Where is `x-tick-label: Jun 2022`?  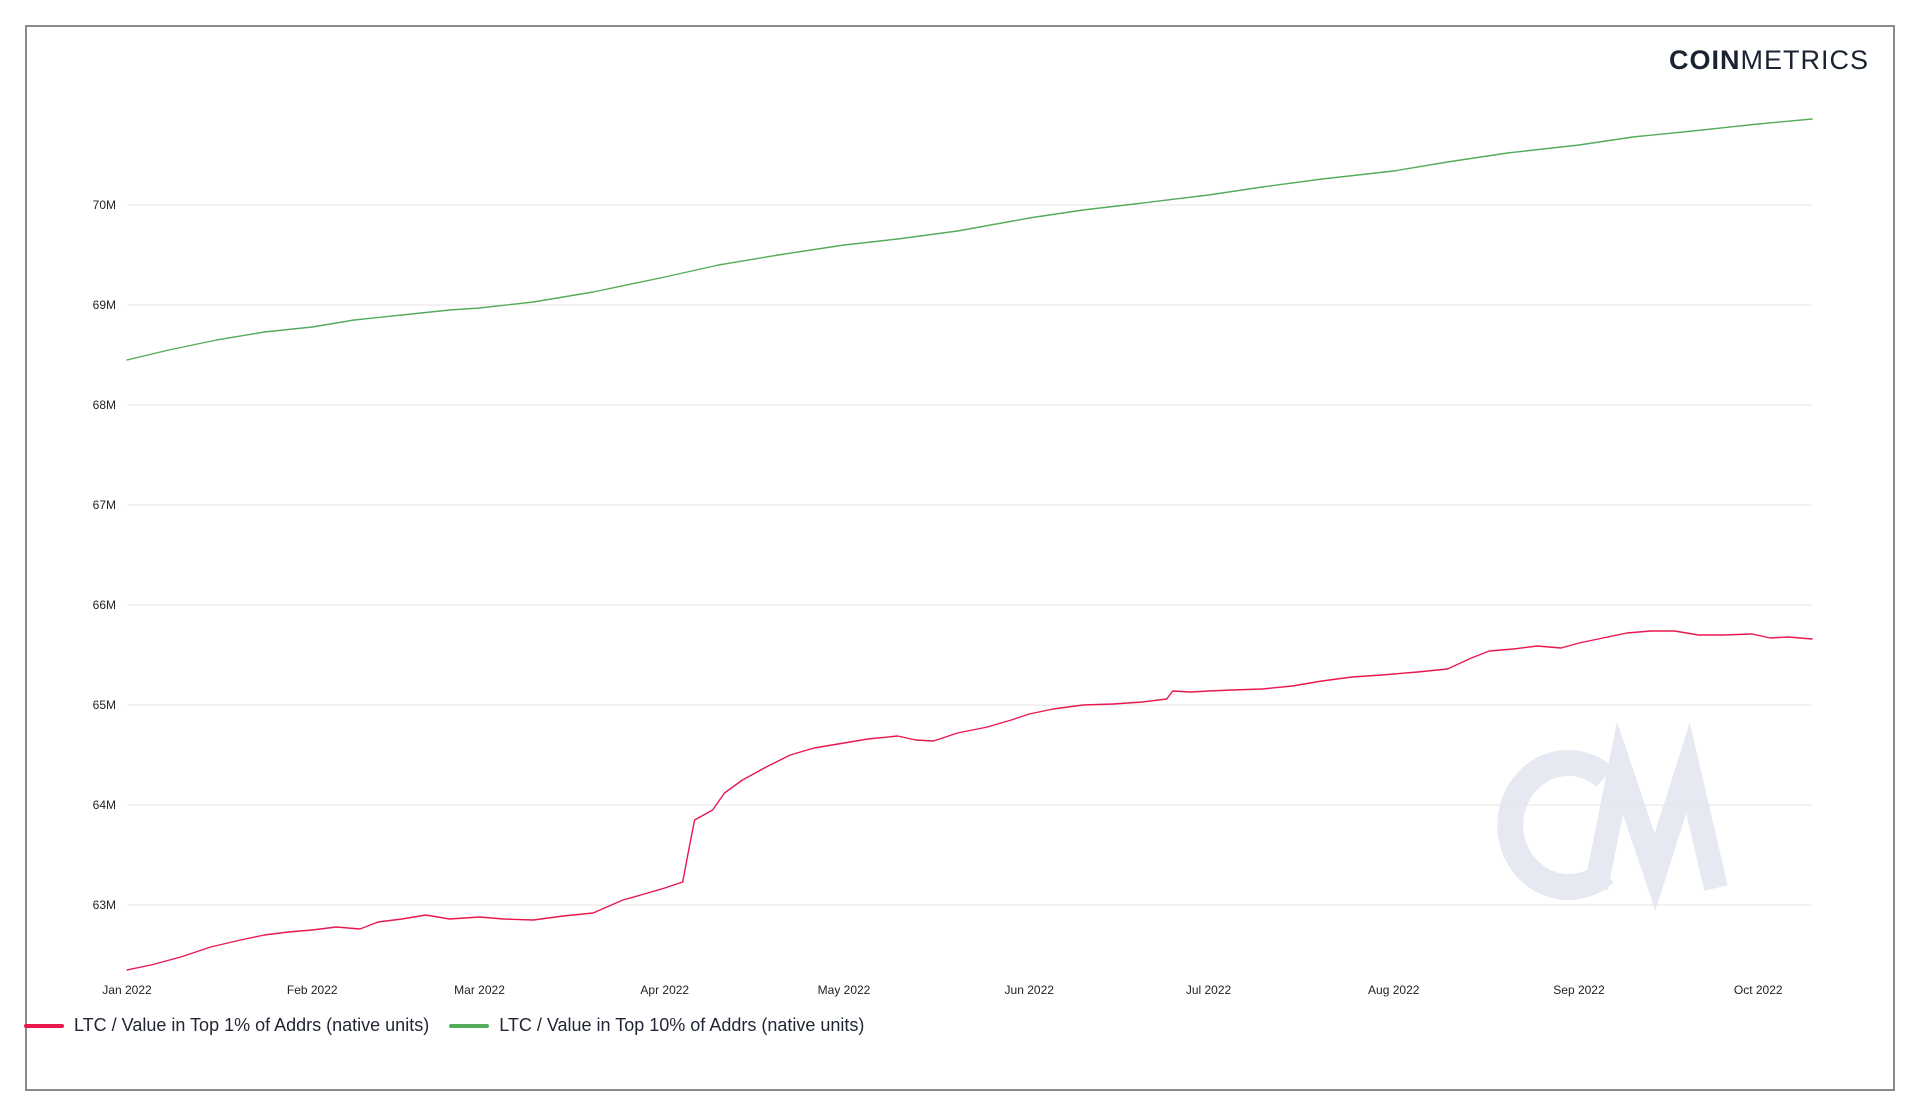
x-tick-label: Jun 2022 is located at coordinates (1030, 990).